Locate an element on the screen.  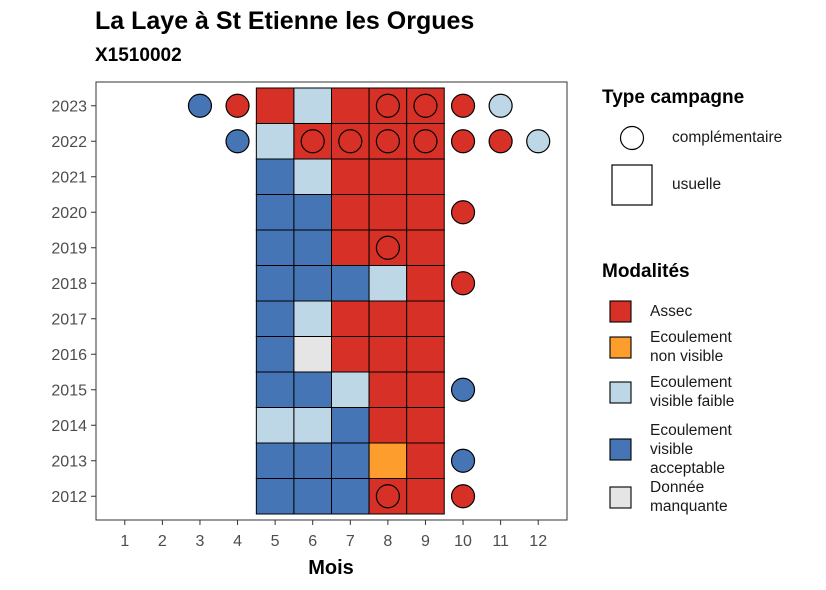
y-tick-label-2015: 2015 is located at coordinates (69, 390).